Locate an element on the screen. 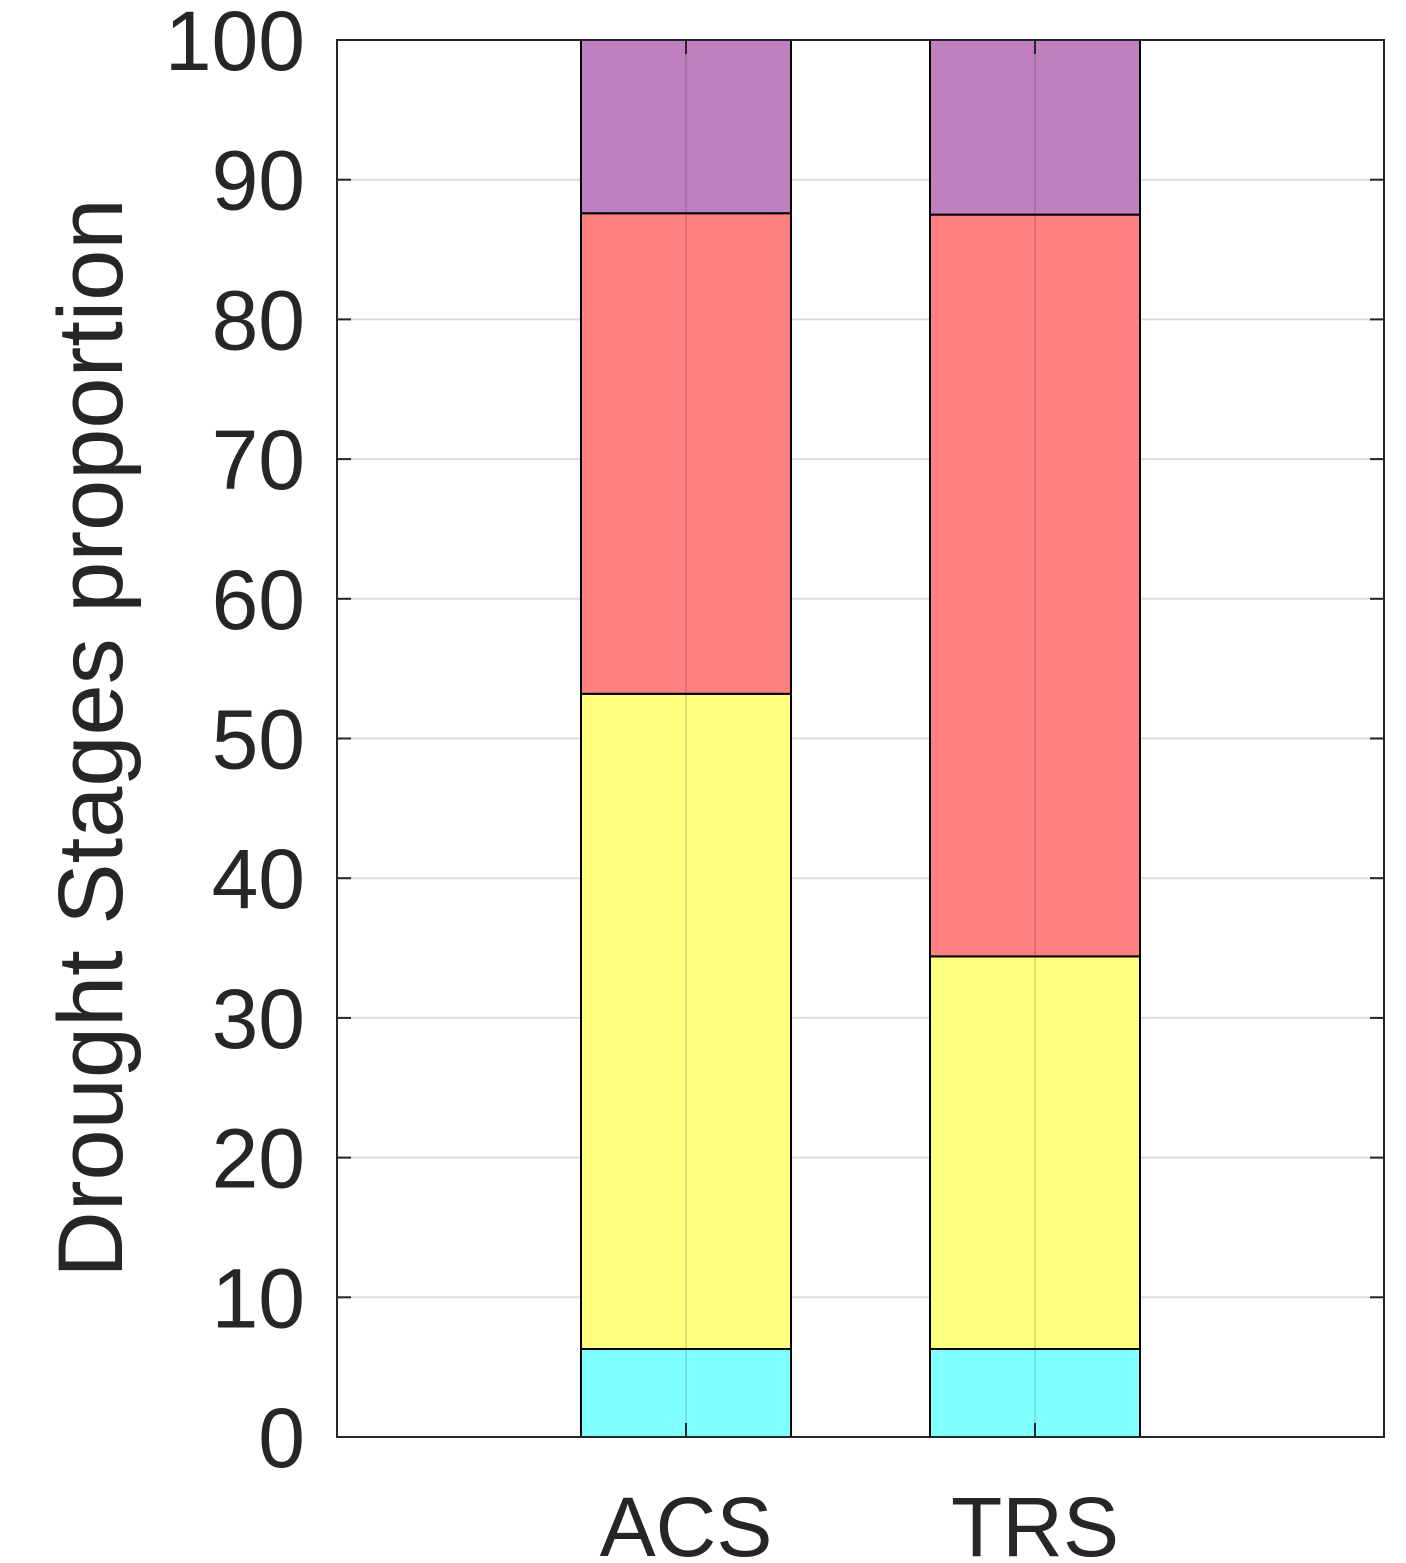  x-tick-label: TRS is located at coordinates (1035, 1521).